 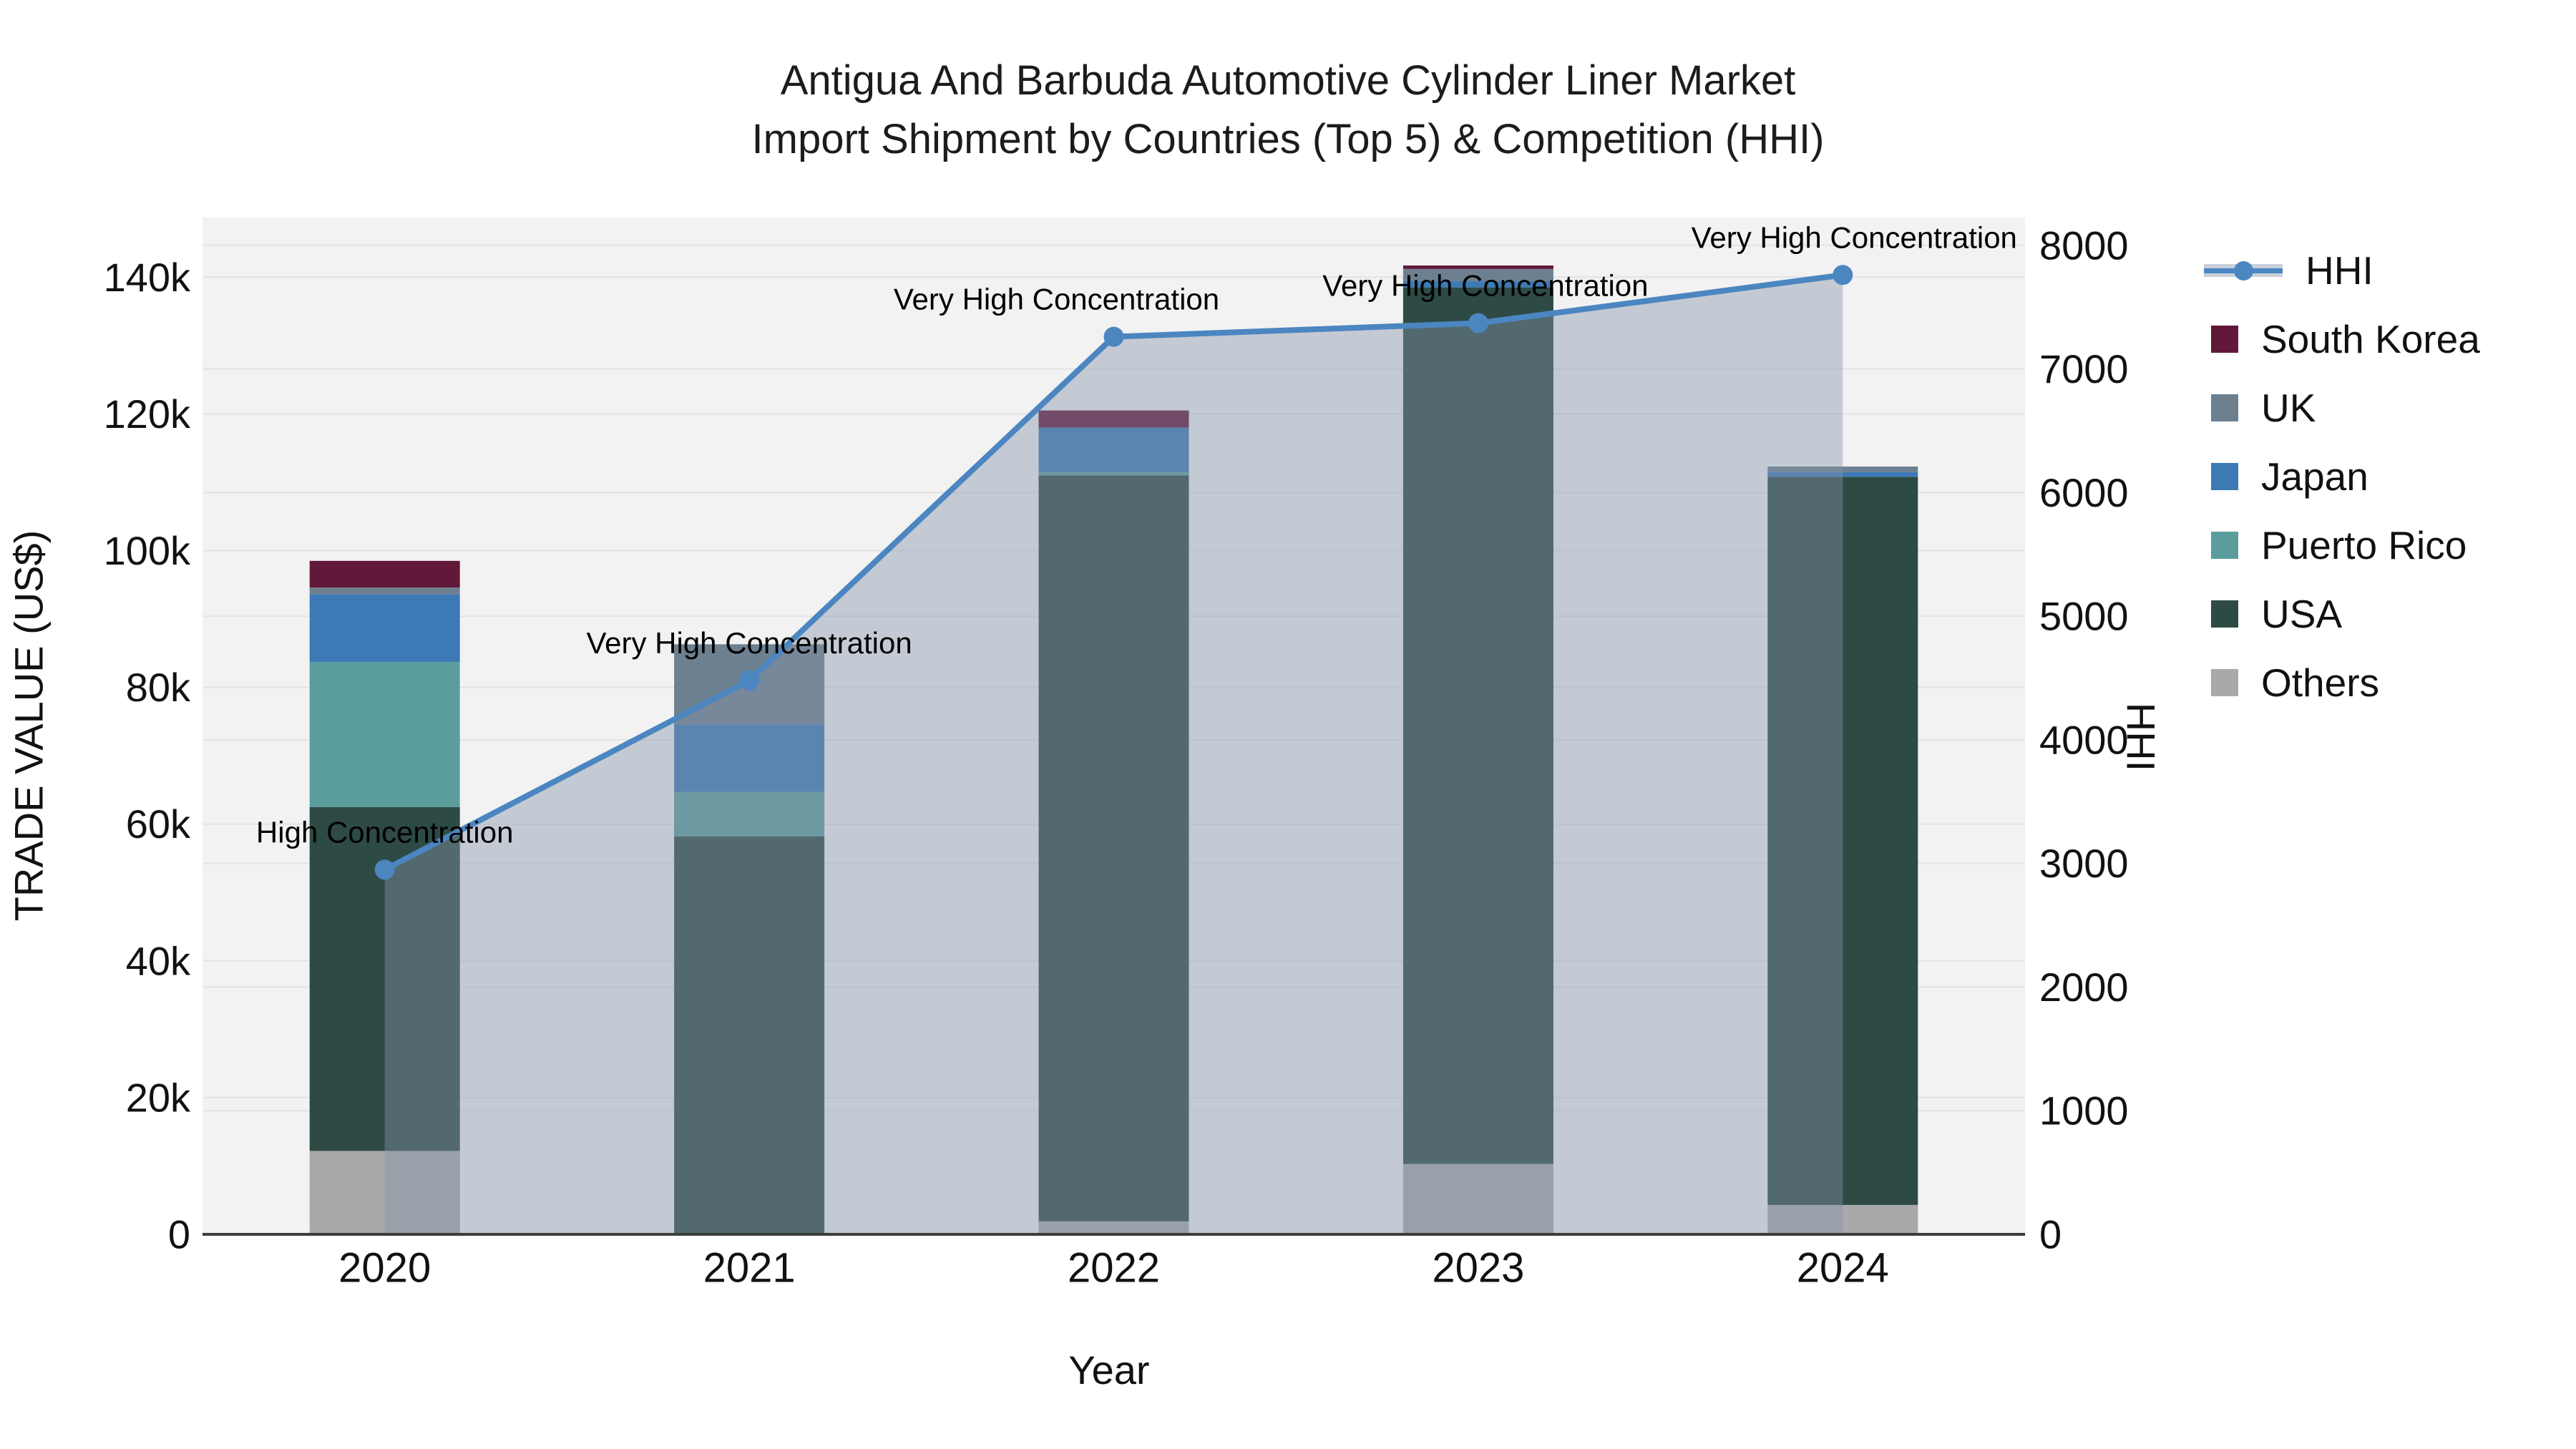 I want to click on y-axis-title-left: TRADE VALUE (US$), so click(x=29, y=726).